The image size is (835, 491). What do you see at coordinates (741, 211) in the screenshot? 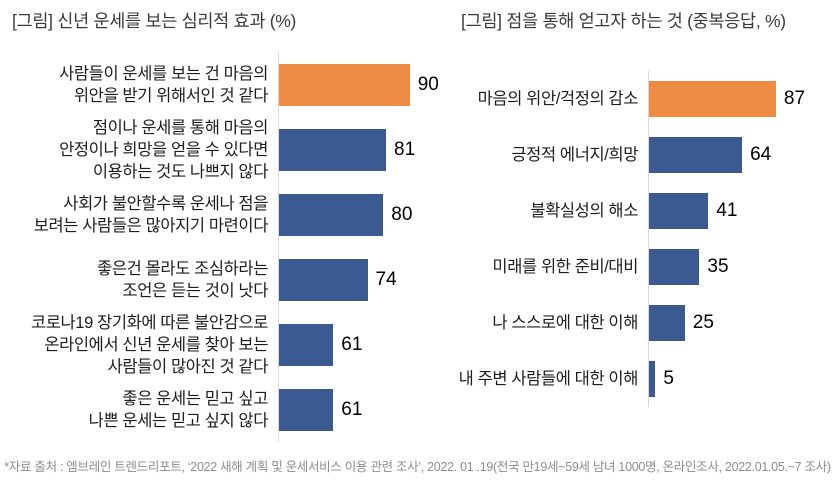
I see `bar-area: 41` at bounding box center [741, 211].